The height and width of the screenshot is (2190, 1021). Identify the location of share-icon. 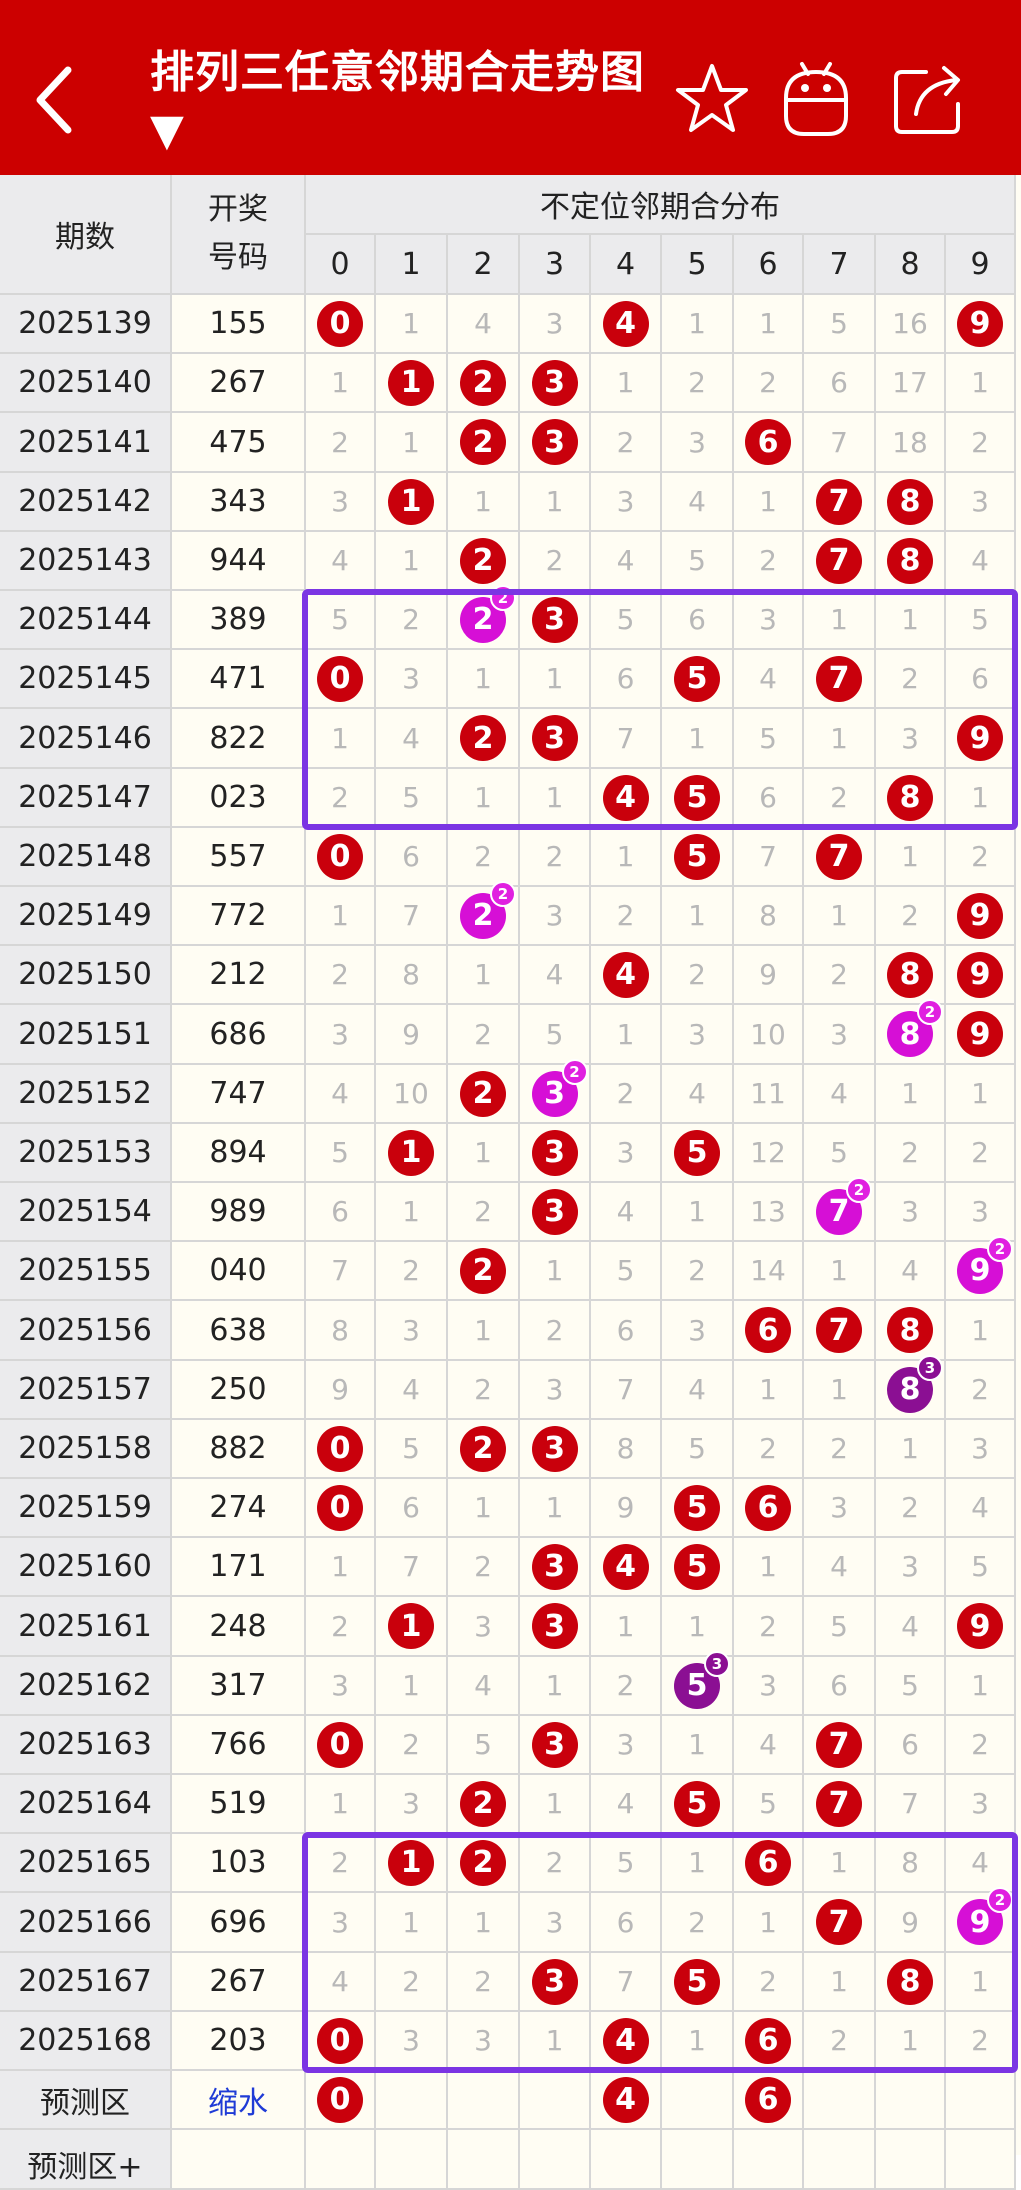
(930, 98).